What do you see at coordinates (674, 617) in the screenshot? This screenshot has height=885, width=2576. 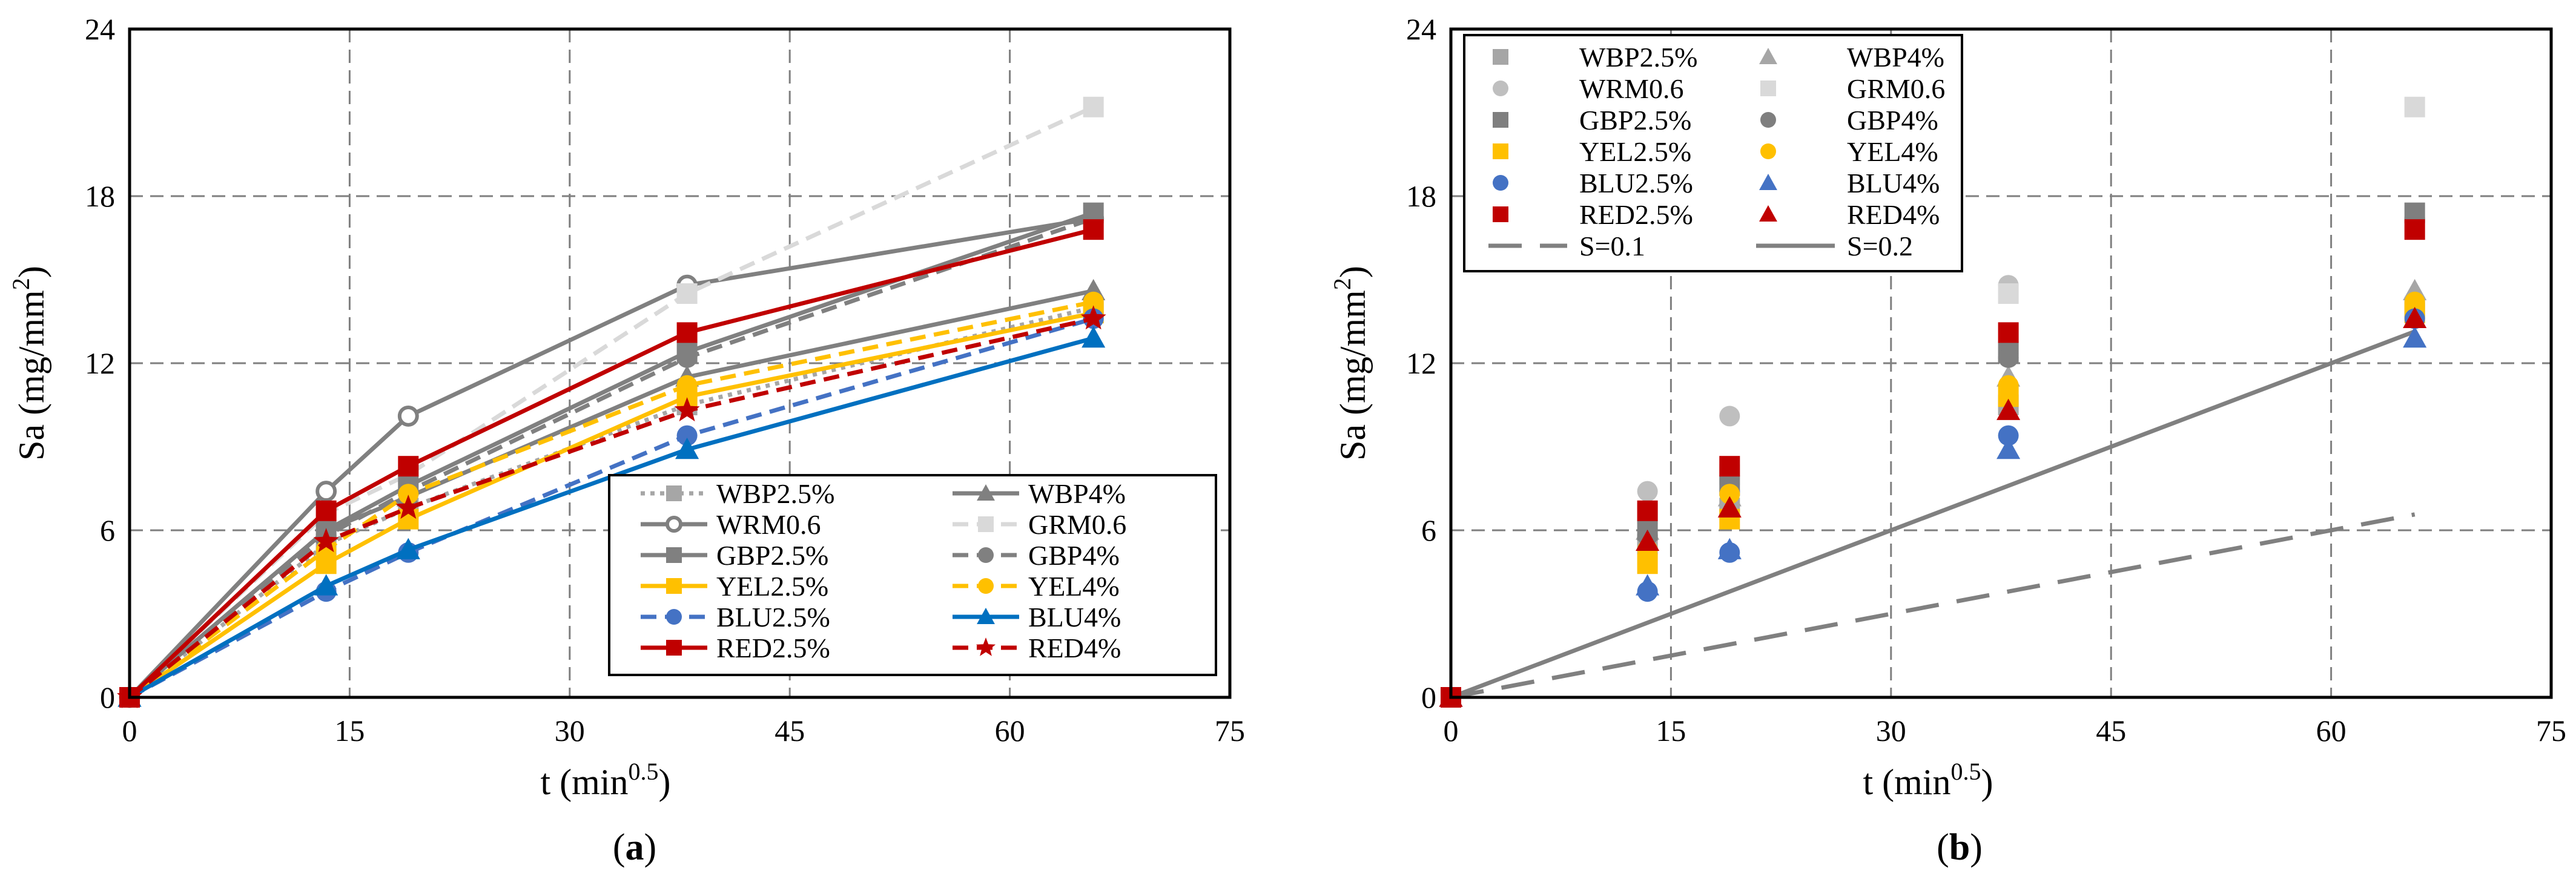 I see `legend-marker-blu2-5pct-a` at bounding box center [674, 617].